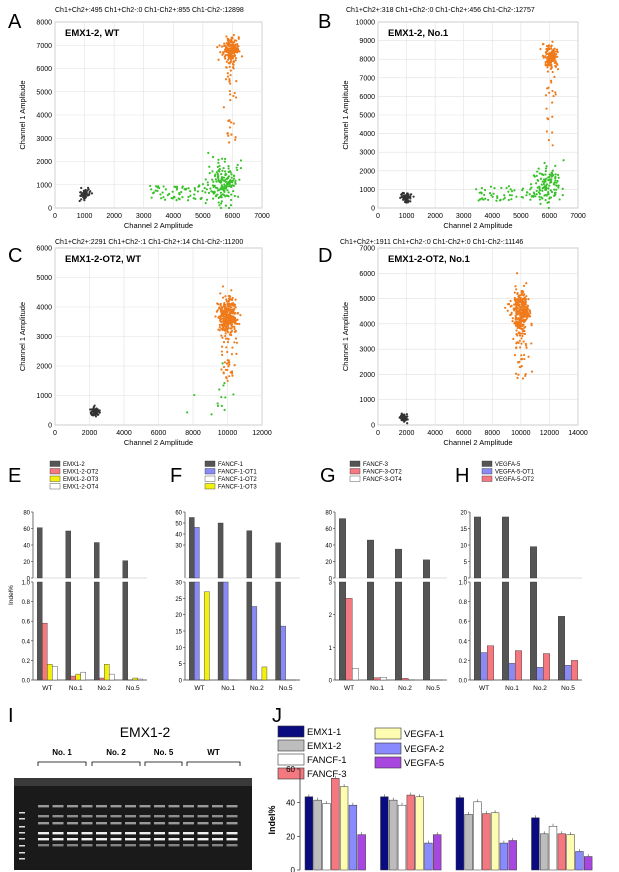 The height and width of the screenshot is (872, 619). I want to click on x-tick-label: No.1, so click(377, 688).